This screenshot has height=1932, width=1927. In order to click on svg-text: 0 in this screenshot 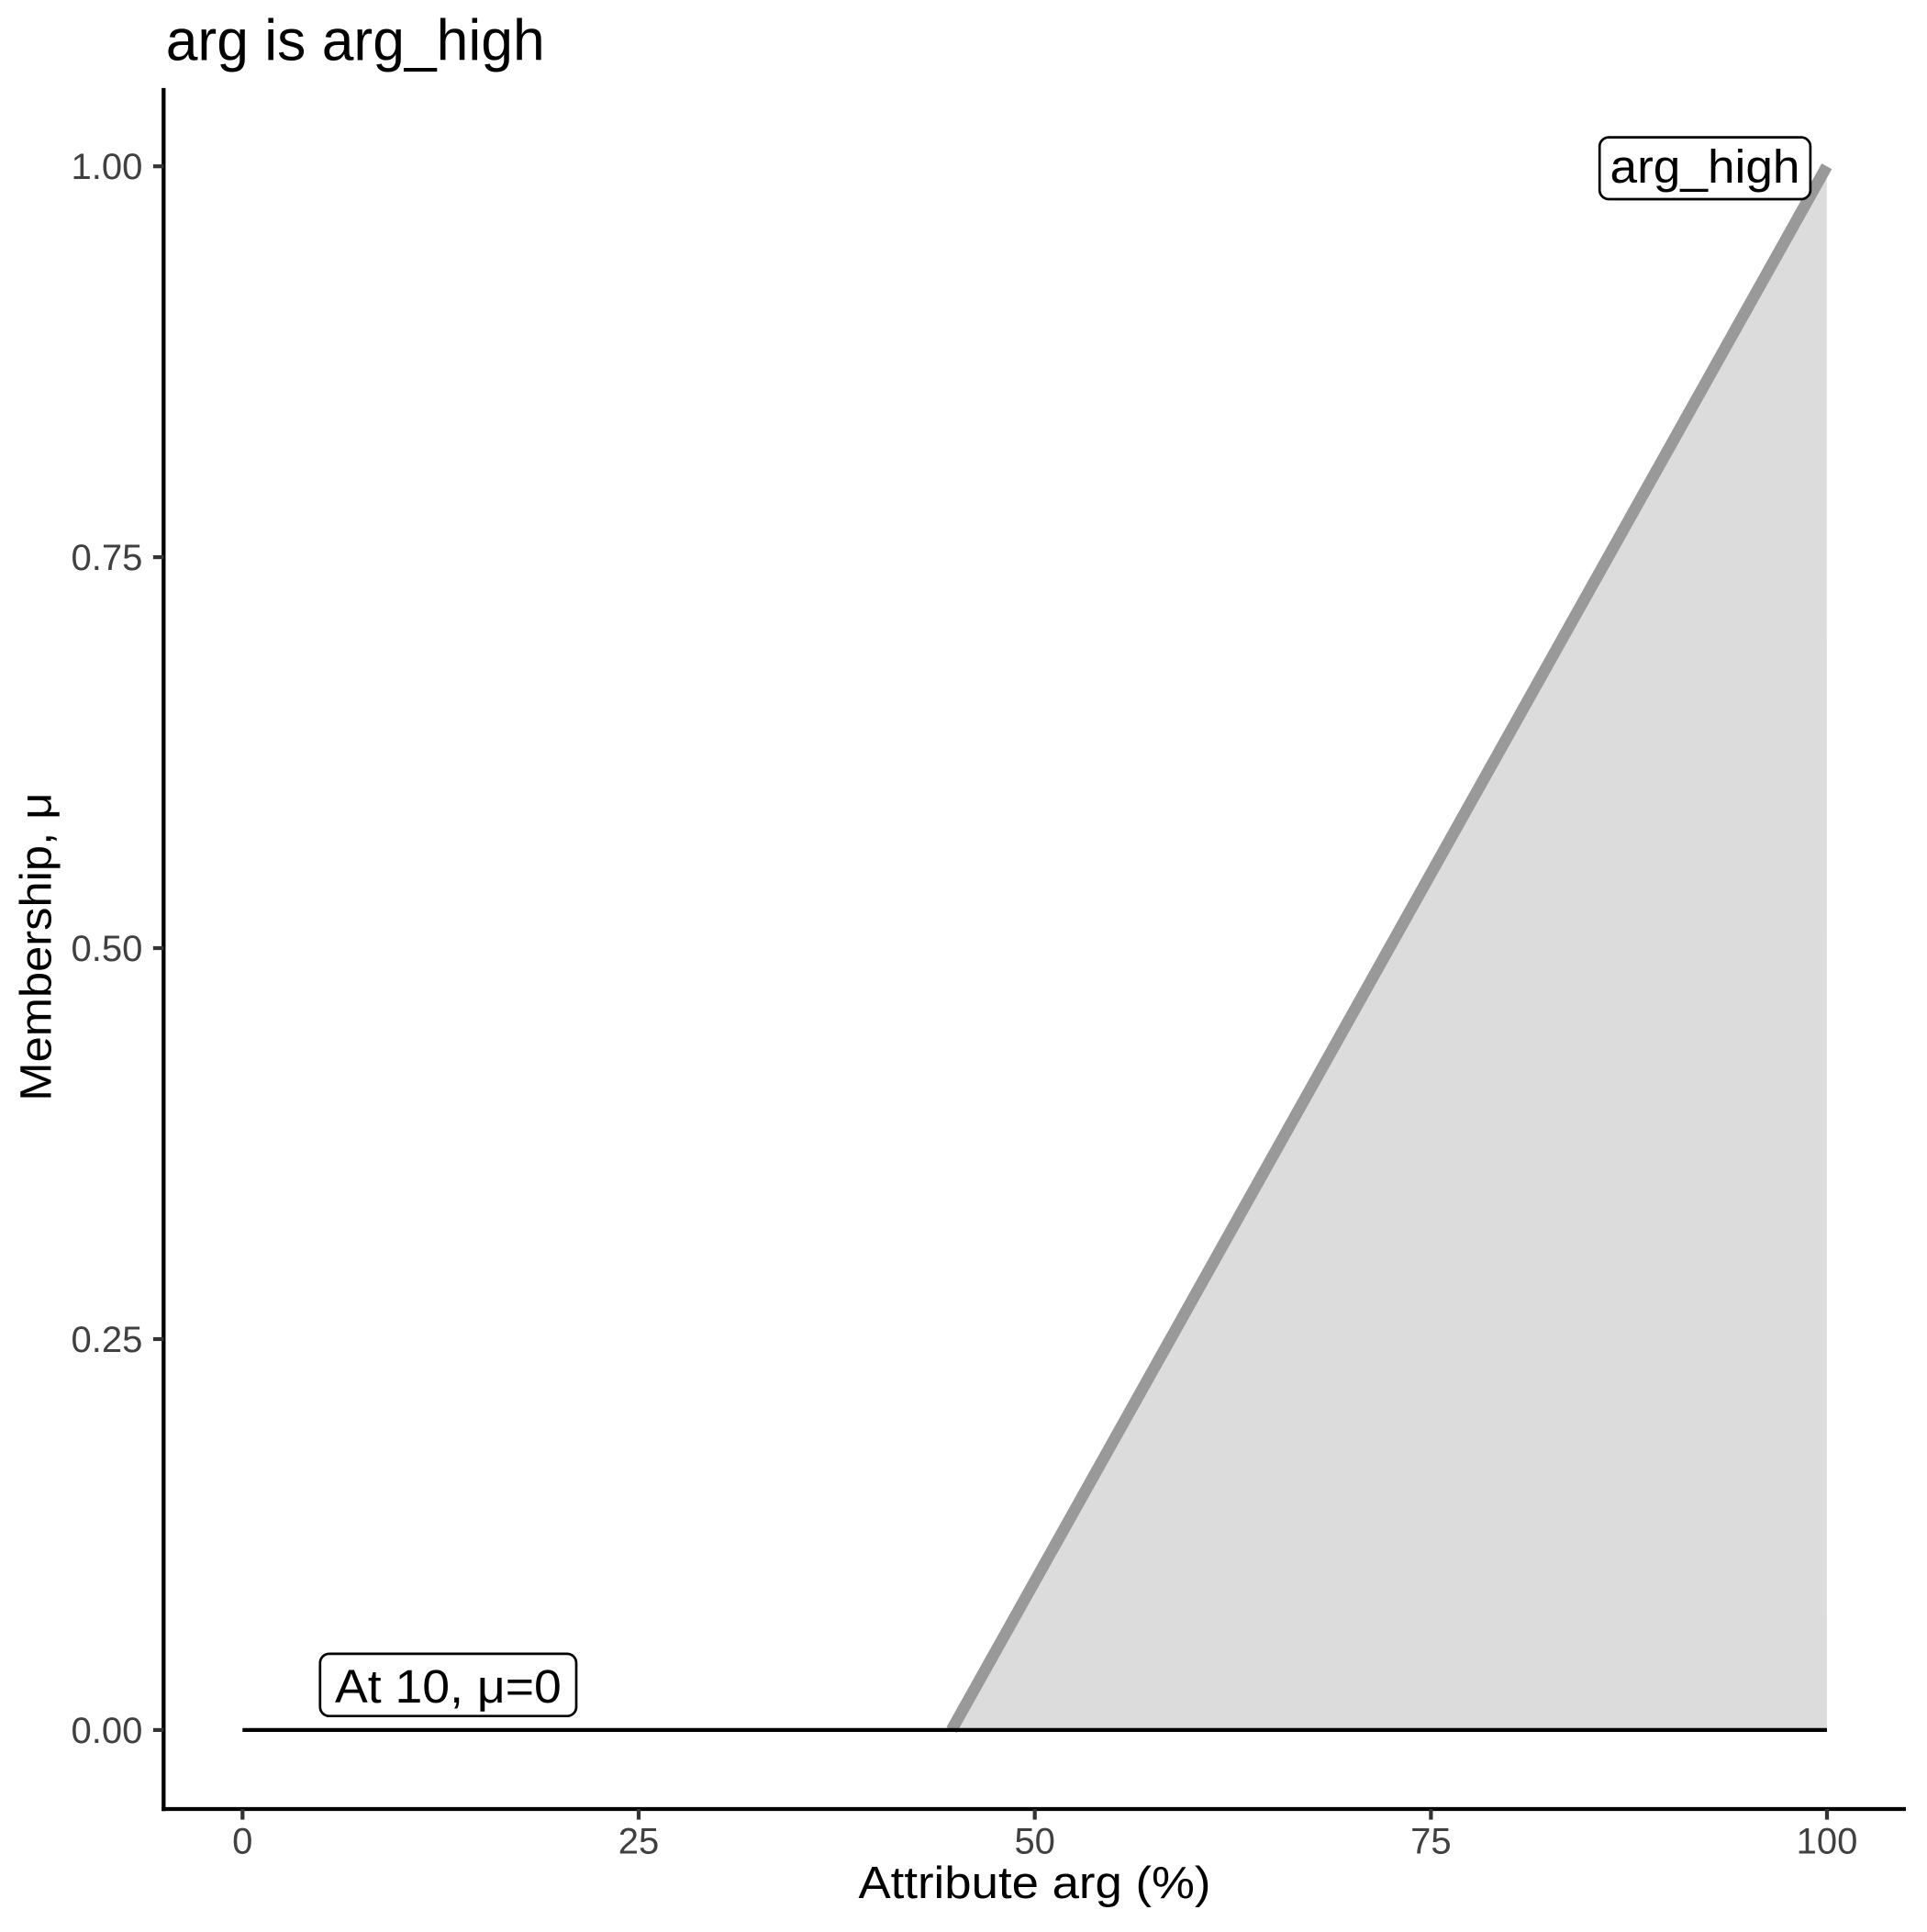, I will do `click(242, 1842)`.